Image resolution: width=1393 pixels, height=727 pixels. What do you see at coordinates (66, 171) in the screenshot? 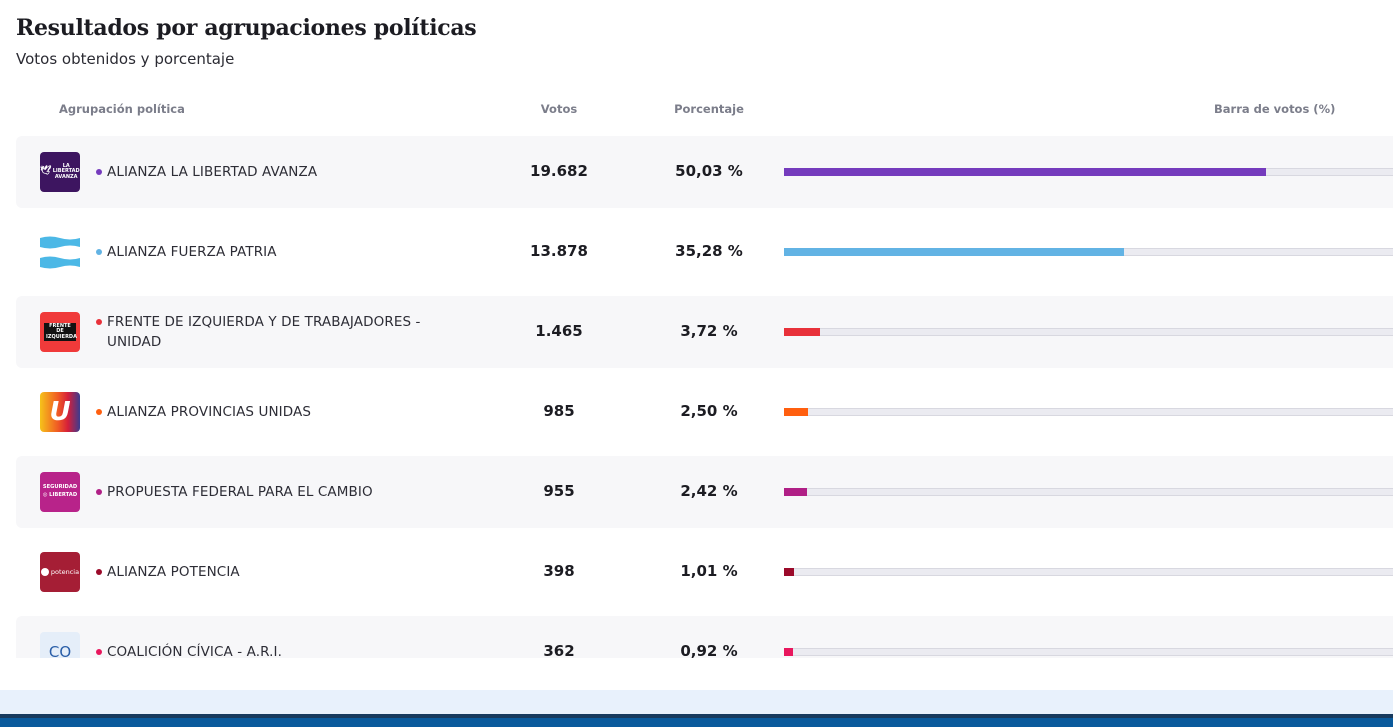
I see `logo-text: LA LIBERTAD AVANZA` at bounding box center [66, 171].